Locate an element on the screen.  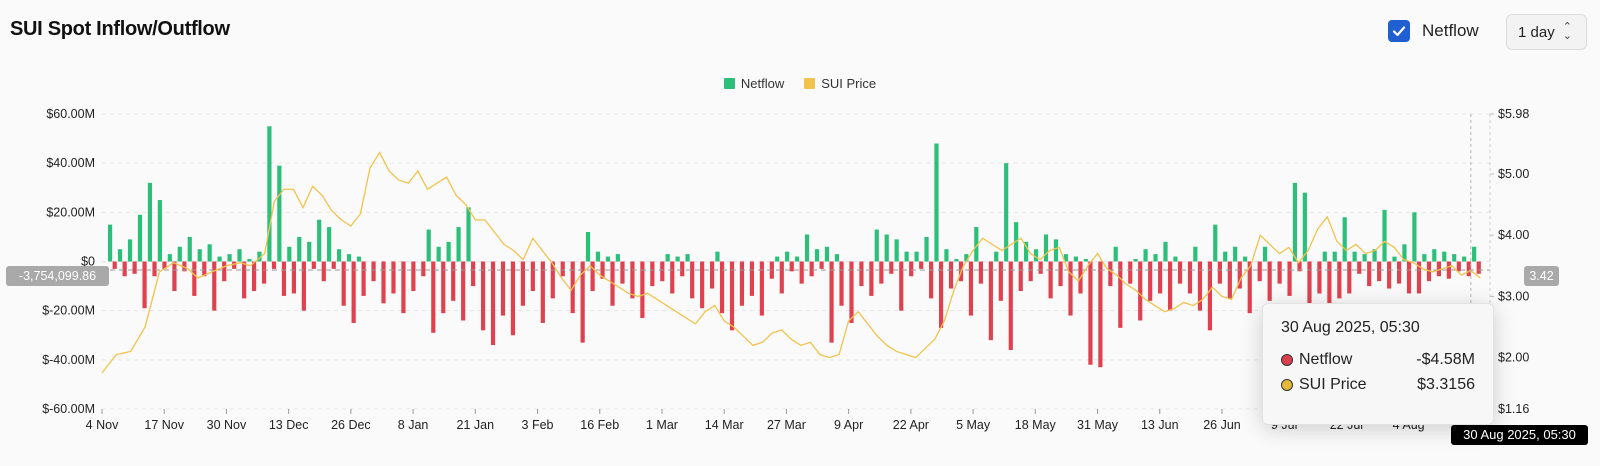
x-tick-label: 17 Nov is located at coordinates (164, 425).